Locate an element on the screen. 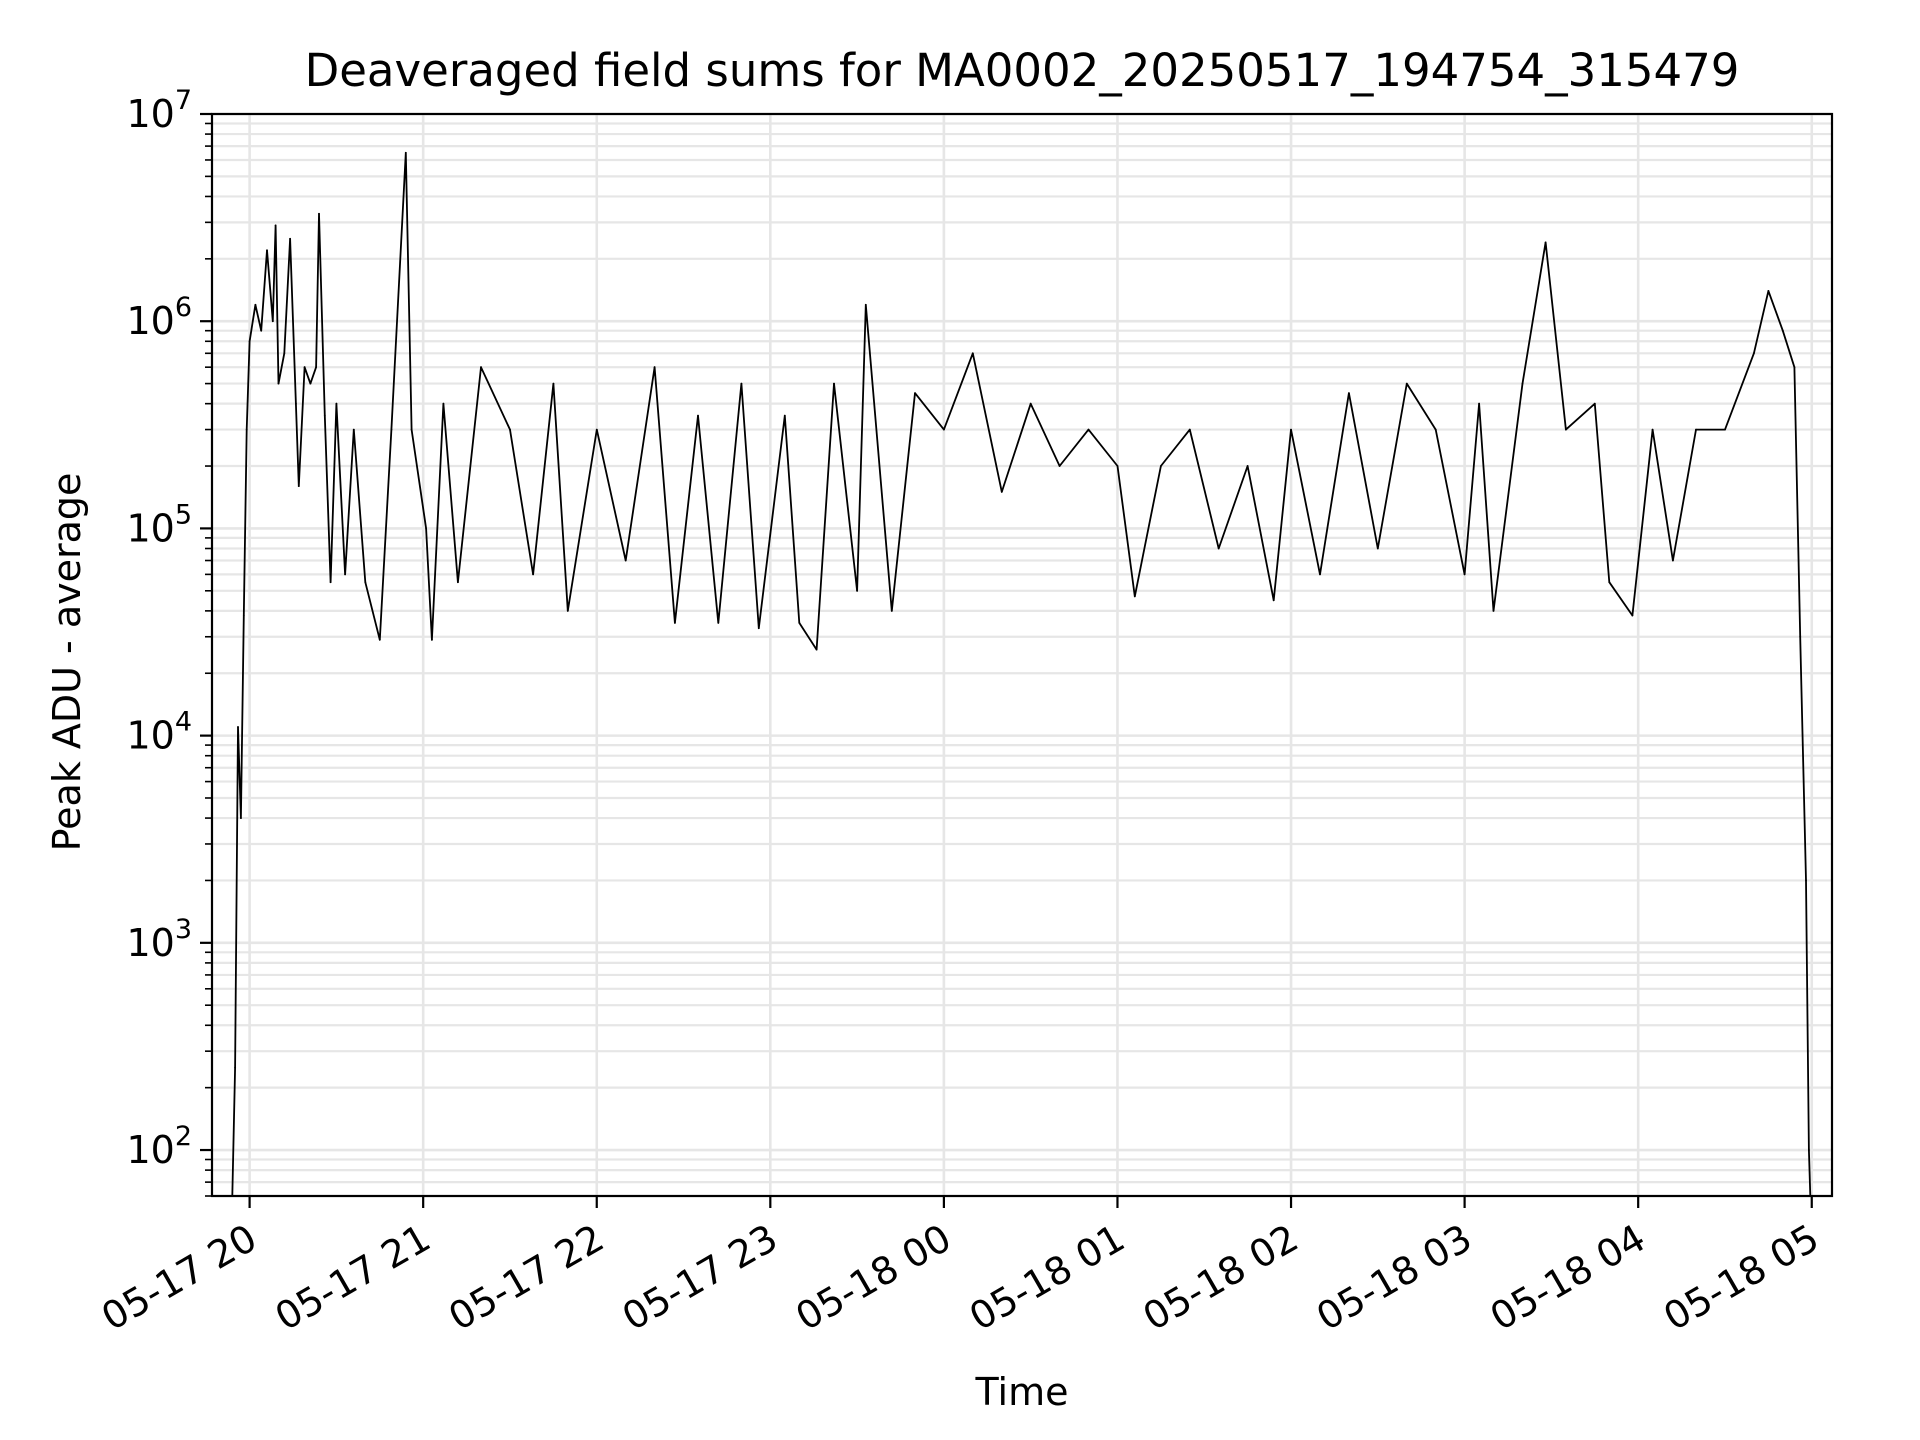 Image resolution: width=1920 pixels, height=1440 pixels. y-tick-label: 10³ is located at coordinates (159, 939).